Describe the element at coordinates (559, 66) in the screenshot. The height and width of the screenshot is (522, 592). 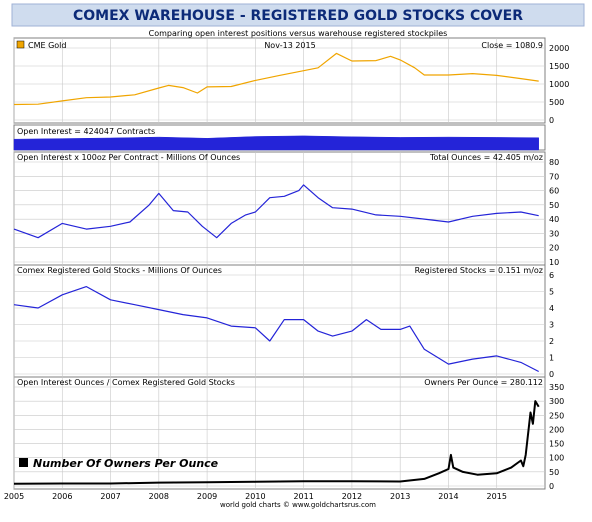
I see `y-tick-label: 1500` at that location.